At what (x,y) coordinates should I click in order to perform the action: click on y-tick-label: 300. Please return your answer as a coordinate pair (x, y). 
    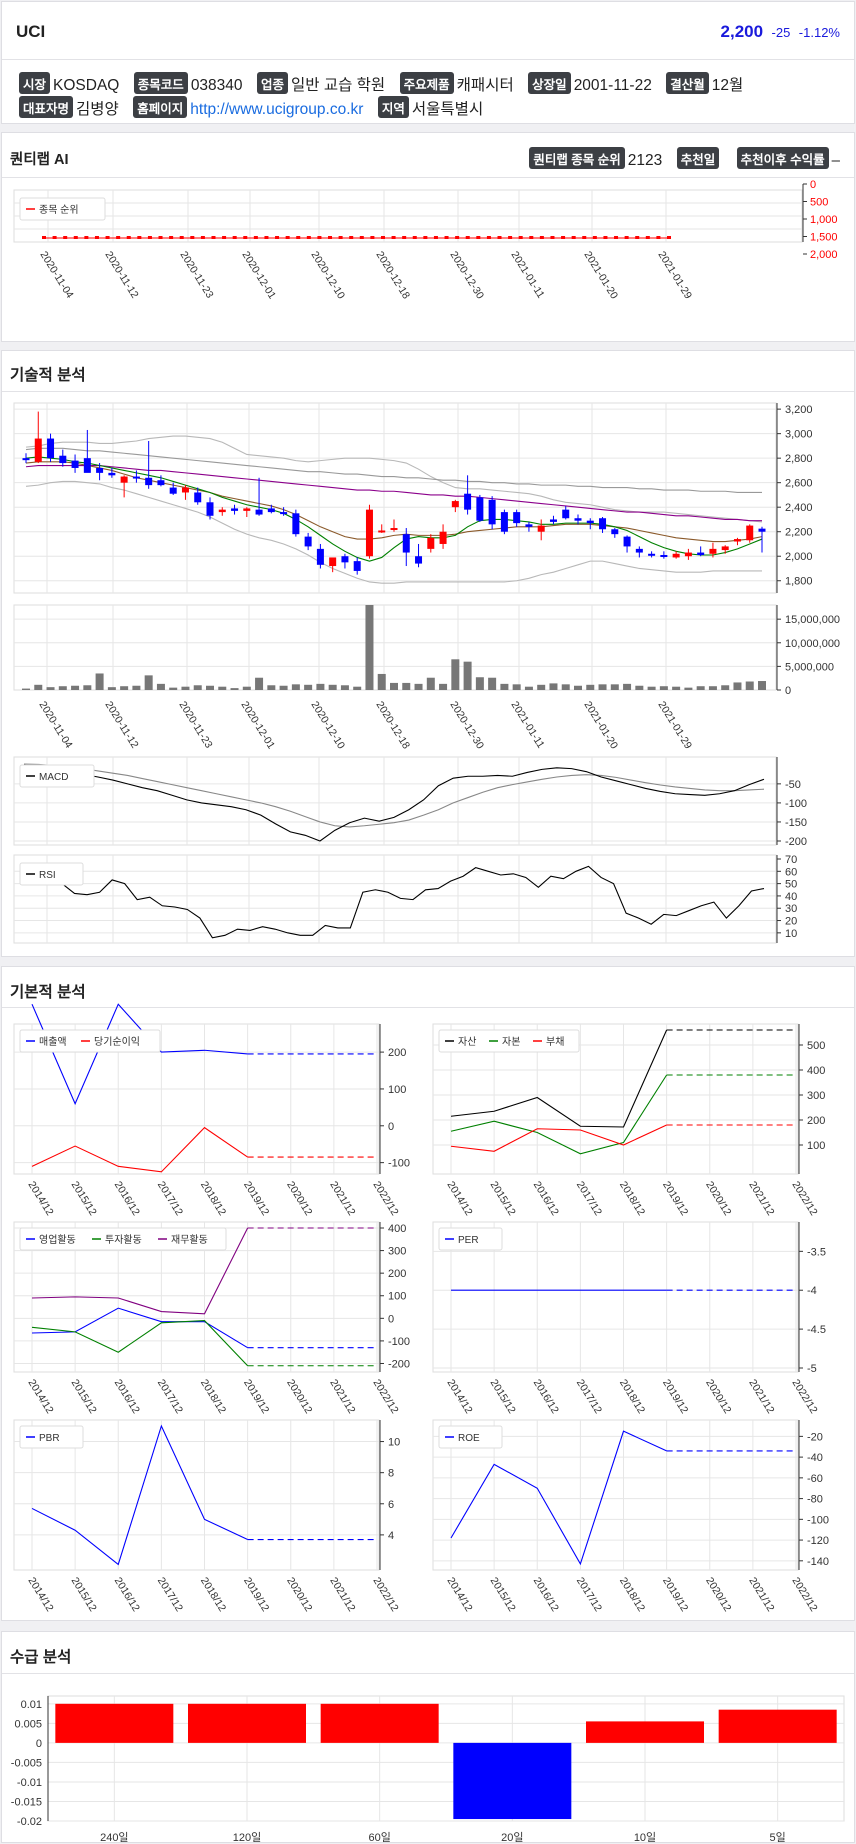
    Looking at the image, I should click on (816, 1096).